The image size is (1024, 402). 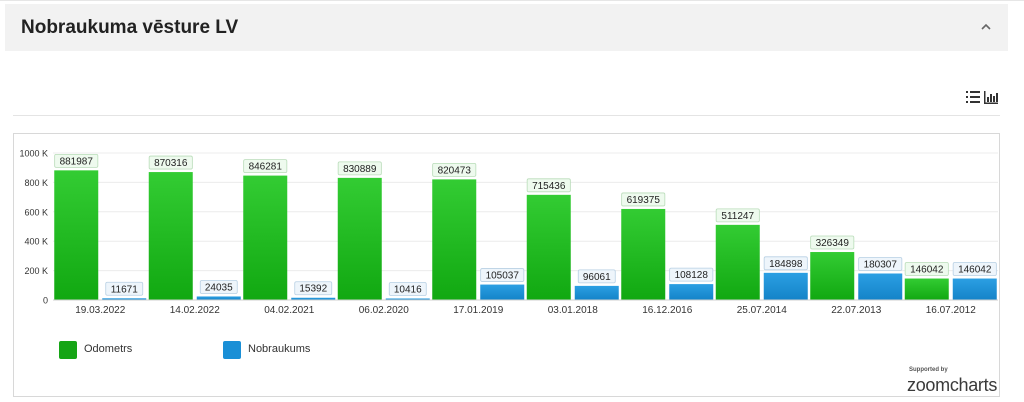 What do you see at coordinates (289, 310) in the screenshot?
I see `x-tick-label: 04.02.2021` at bounding box center [289, 310].